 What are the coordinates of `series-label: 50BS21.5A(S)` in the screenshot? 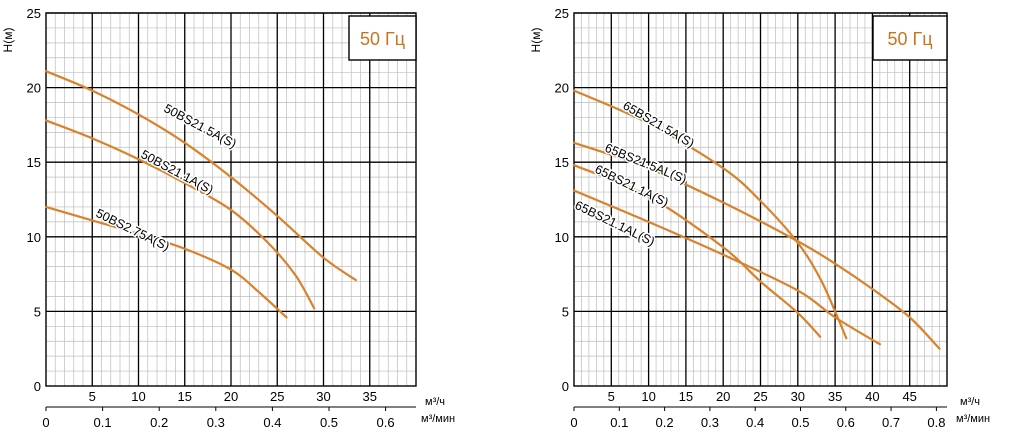 It's located at (200, 126).